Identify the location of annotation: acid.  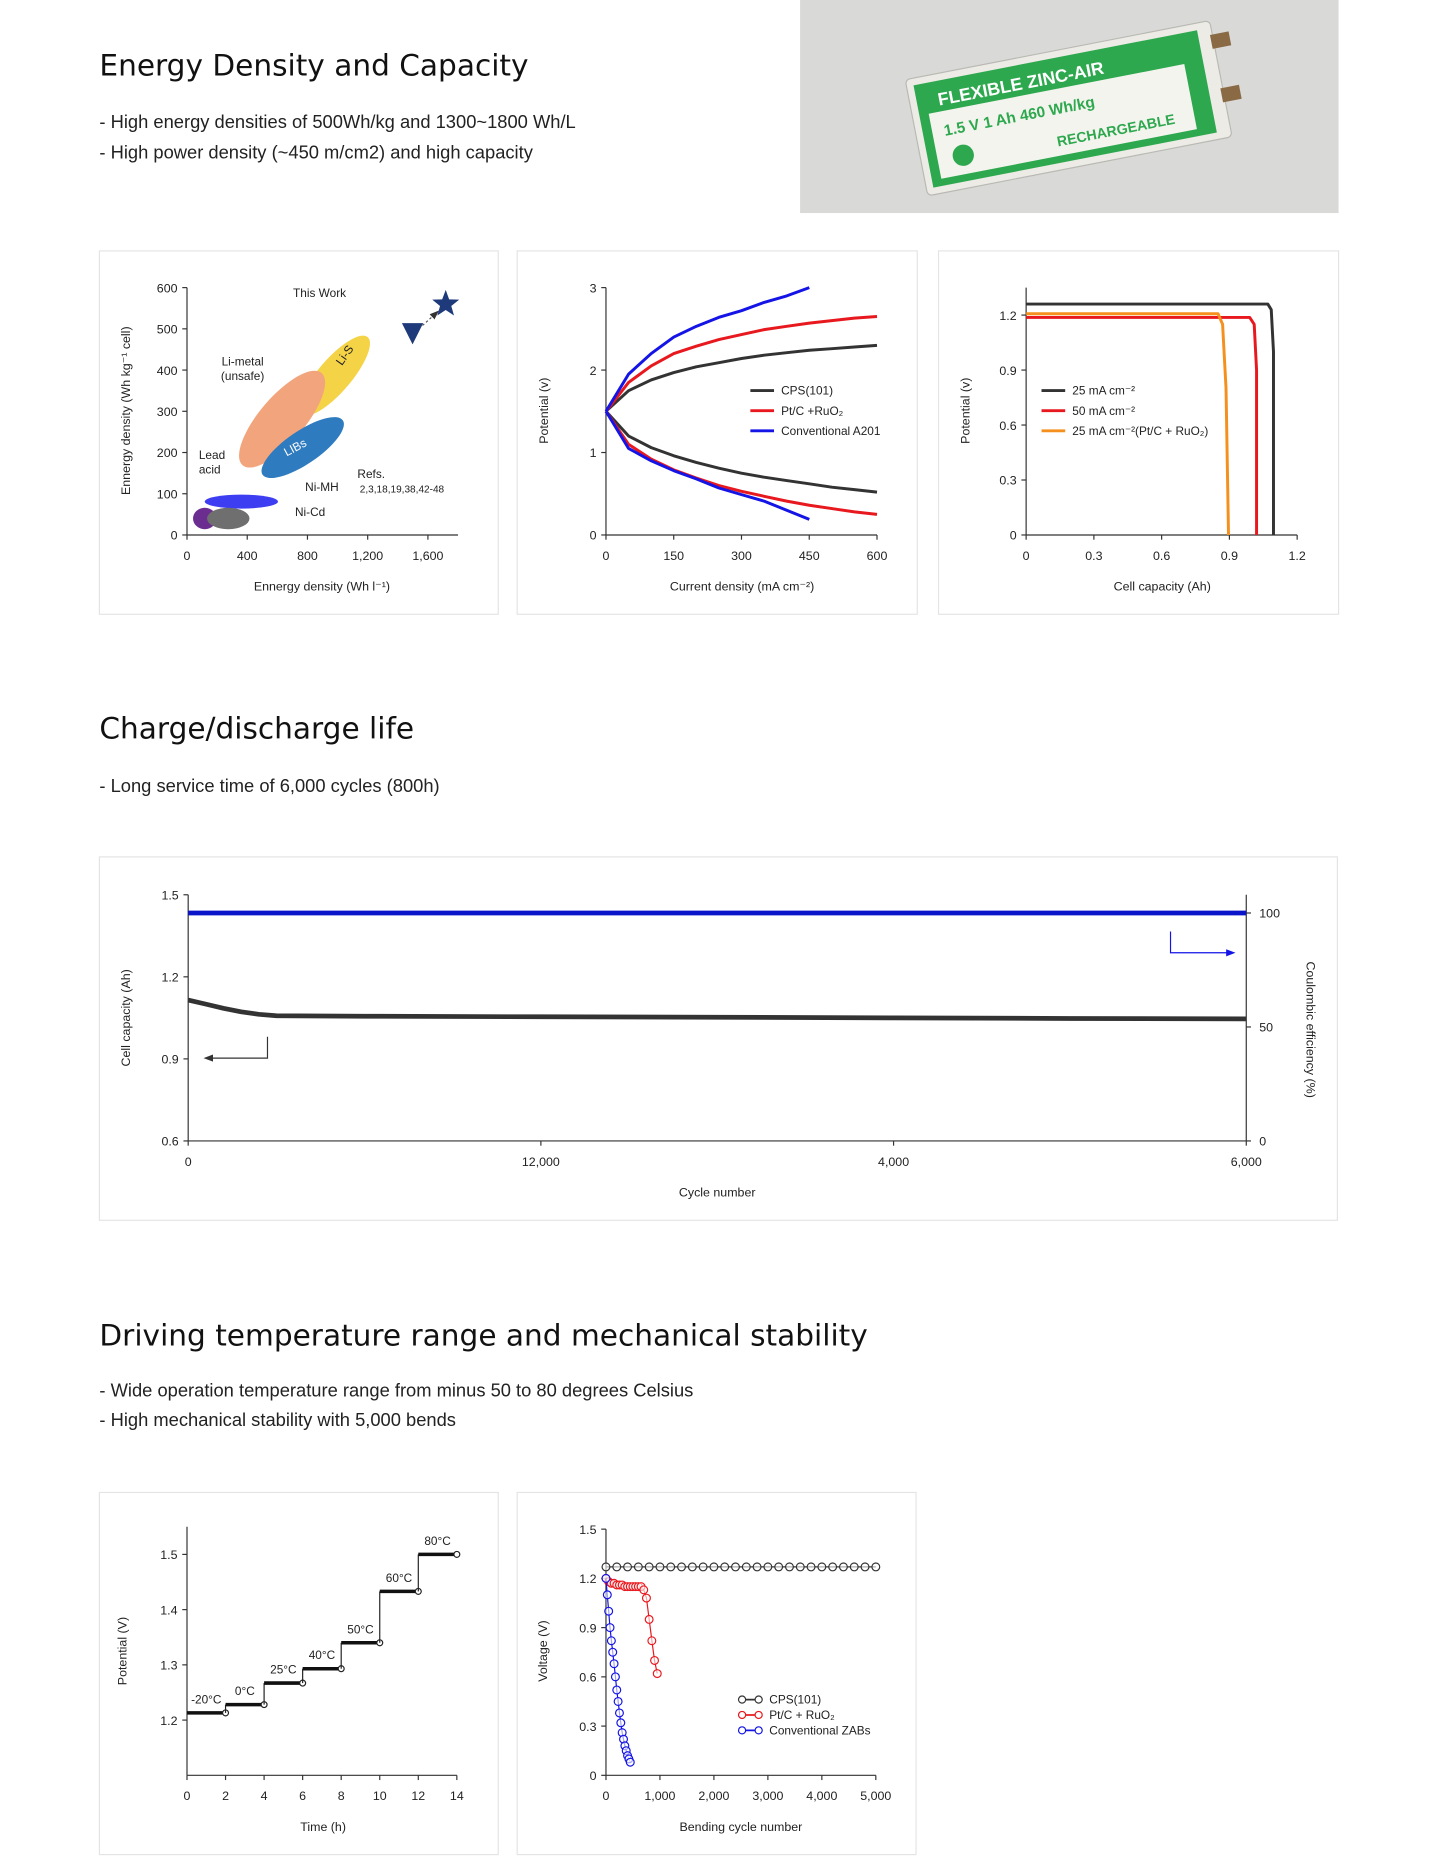
(210, 469).